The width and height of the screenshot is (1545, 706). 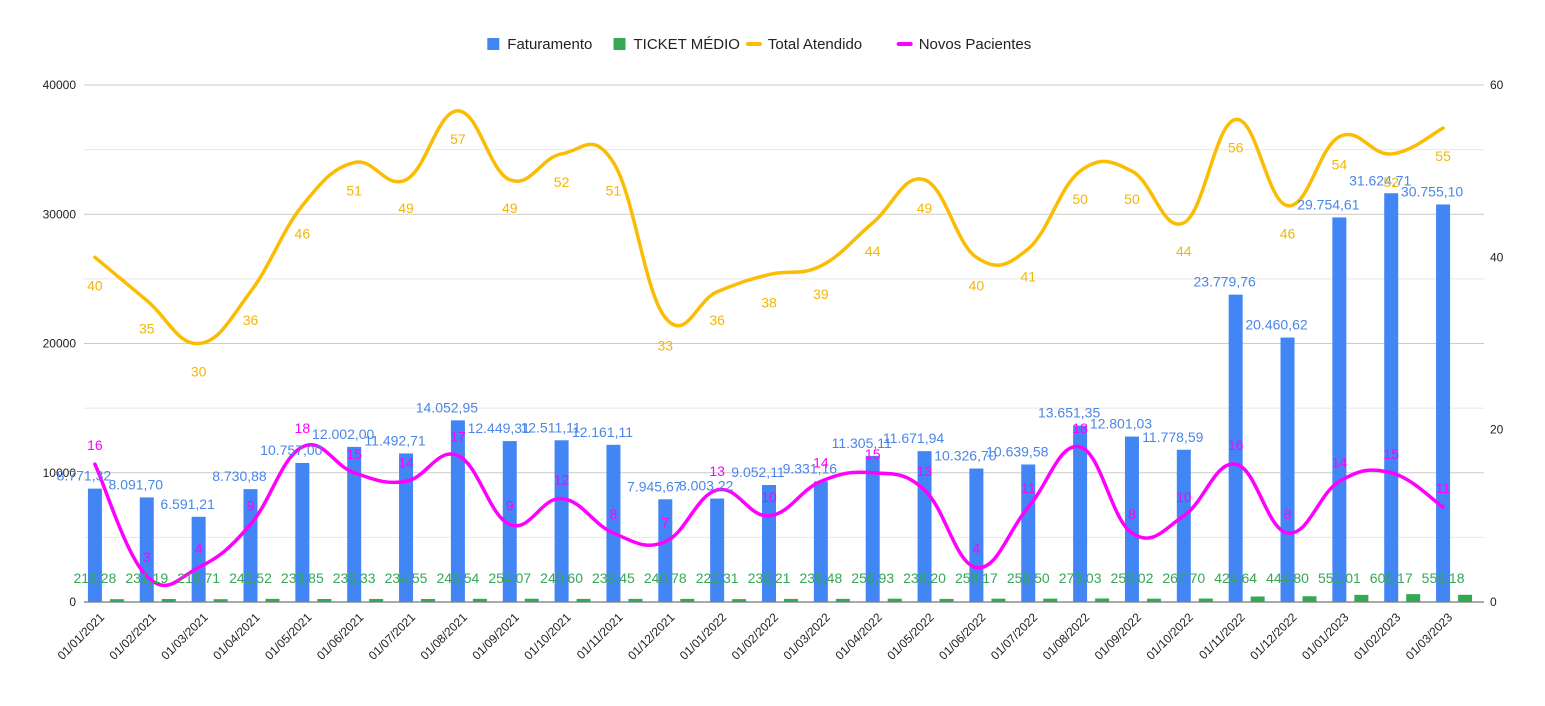 I want to click on total-atendido-data-label: 44, so click(x=873, y=251).